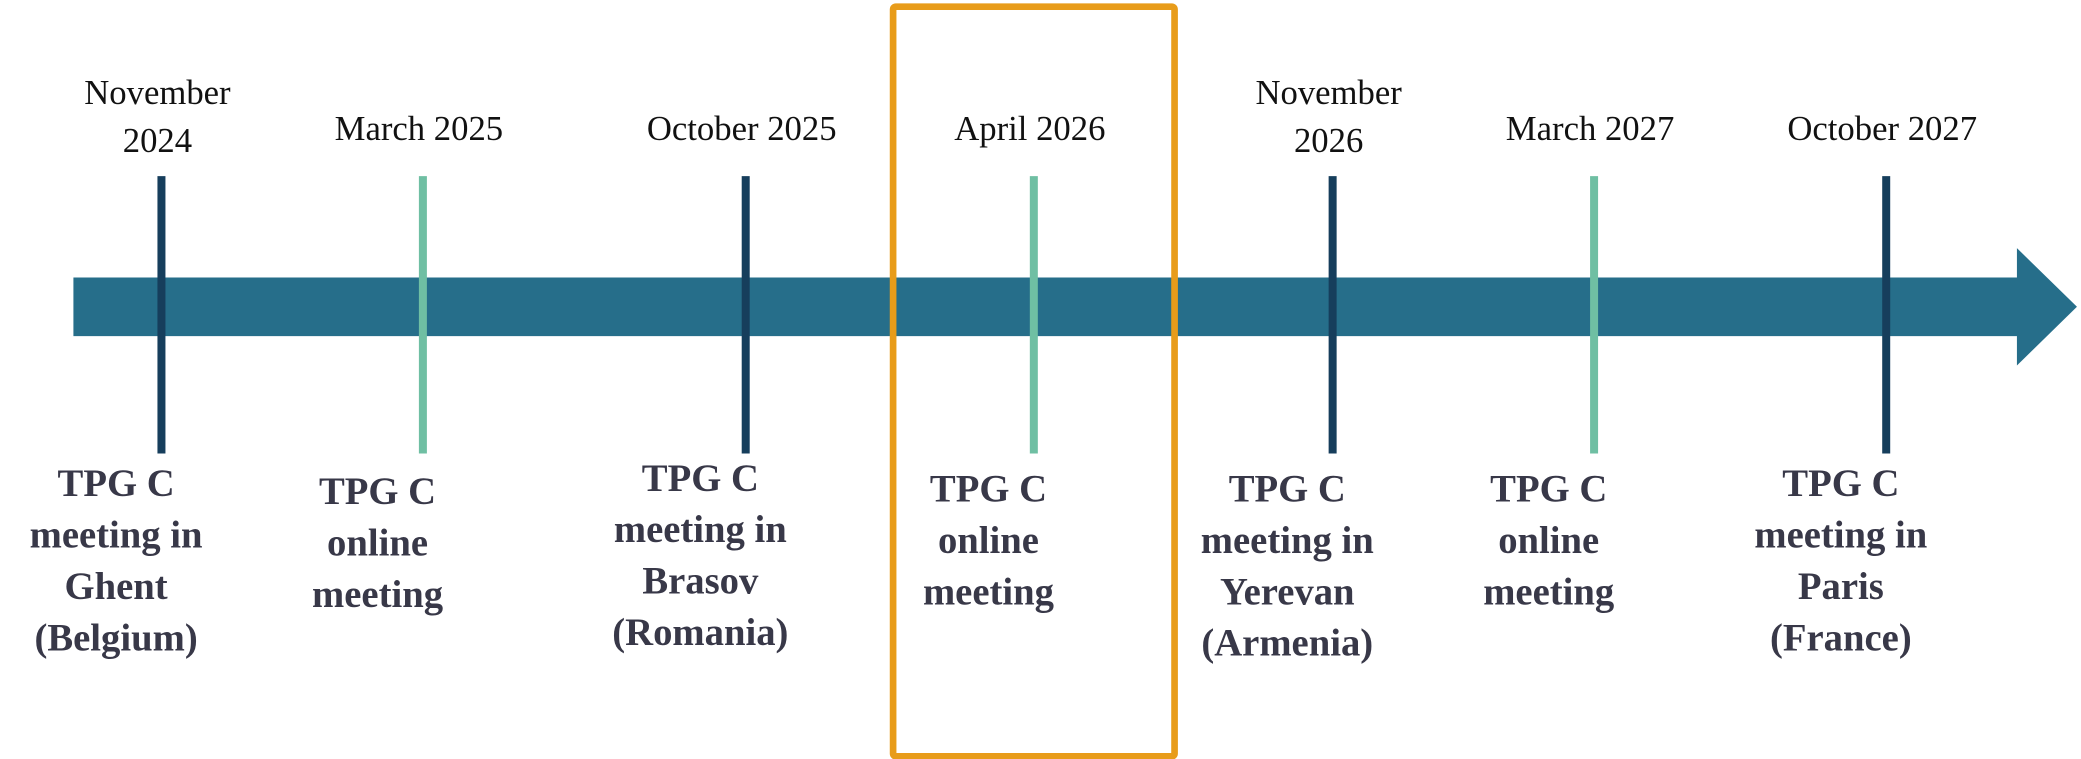 The image size is (2081, 759). Describe the element at coordinates (1287, 567) in the screenshot. I see `milestone-label: TPG C meeting in Yerevan (Armenia)` at that location.